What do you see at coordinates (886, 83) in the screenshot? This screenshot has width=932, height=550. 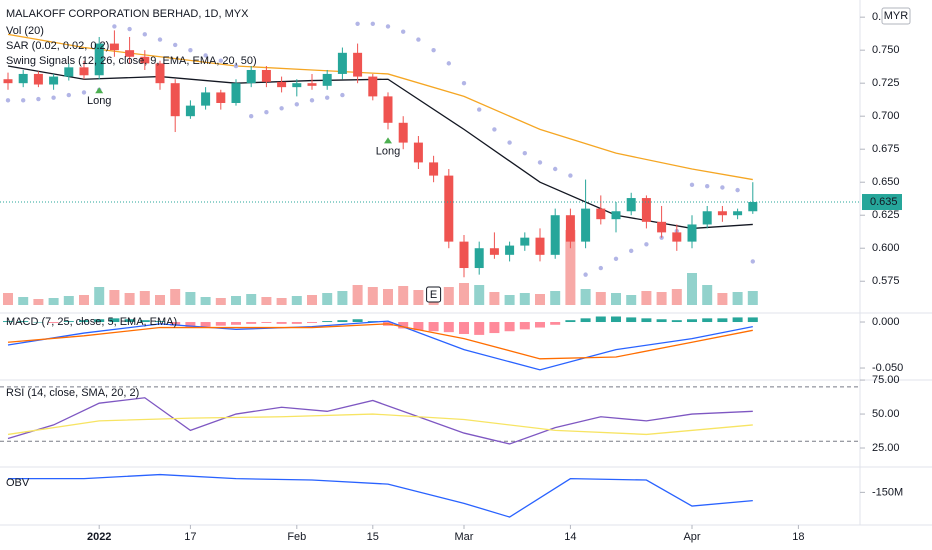 I see `y-tick-label: 0.725` at bounding box center [886, 83].